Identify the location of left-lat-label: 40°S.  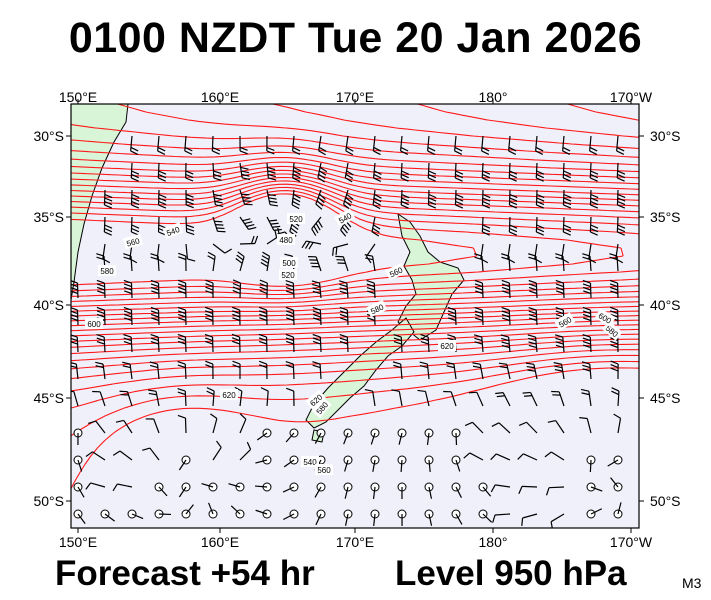
(48, 305).